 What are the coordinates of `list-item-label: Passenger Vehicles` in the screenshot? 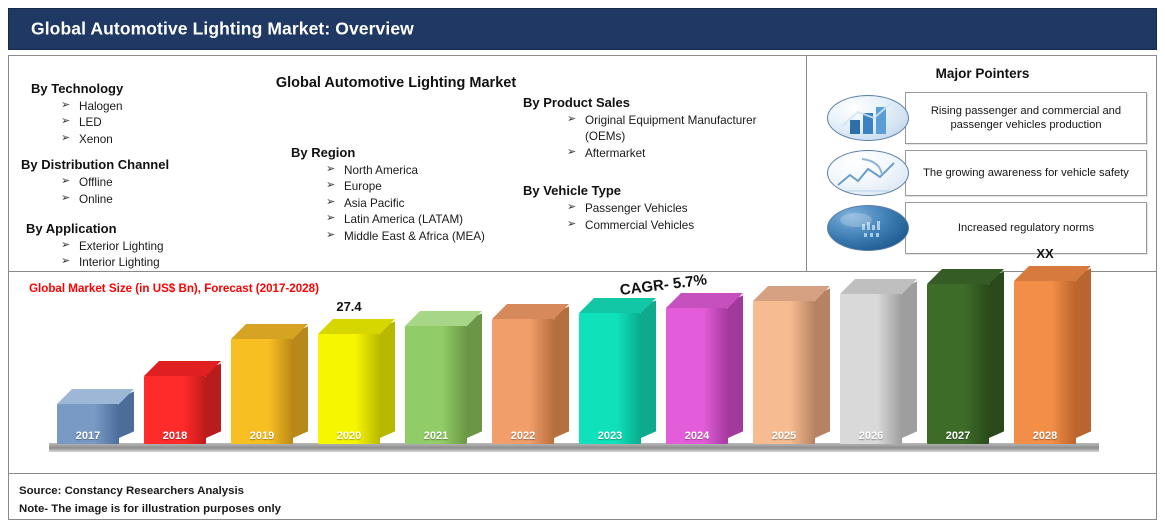 It's located at (636, 208).